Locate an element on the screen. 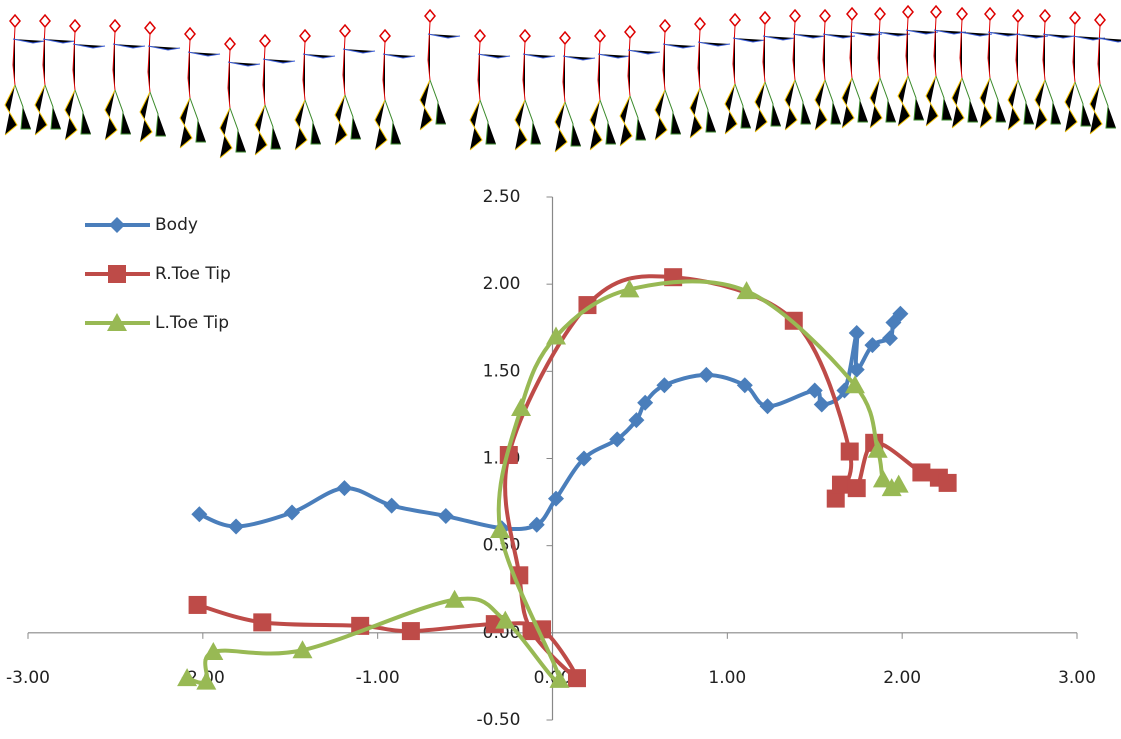 This screenshot has width=1121, height=739. x-tick-label: 2.00 is located at coordinates (902, 678).